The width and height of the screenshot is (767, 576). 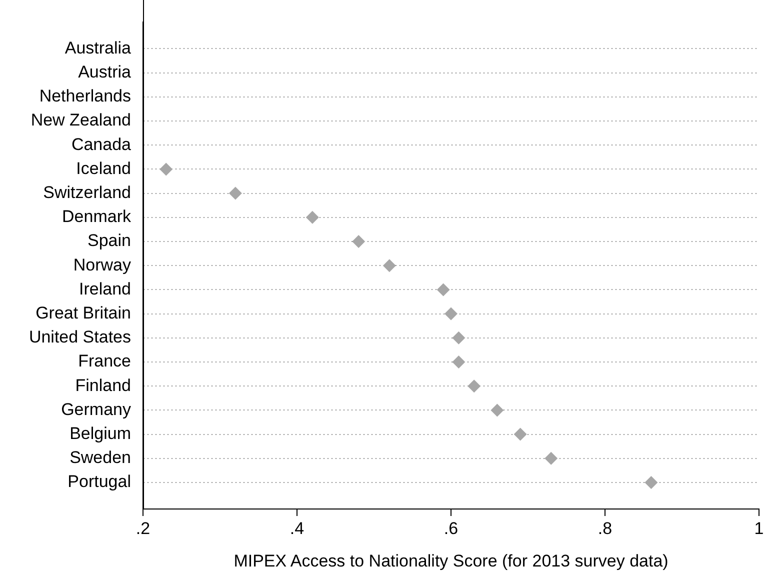 What do you see at coordinates (101, 144) in the screenshot?
I see `y-tick-label: Canada` at bounding box center [101, 144].